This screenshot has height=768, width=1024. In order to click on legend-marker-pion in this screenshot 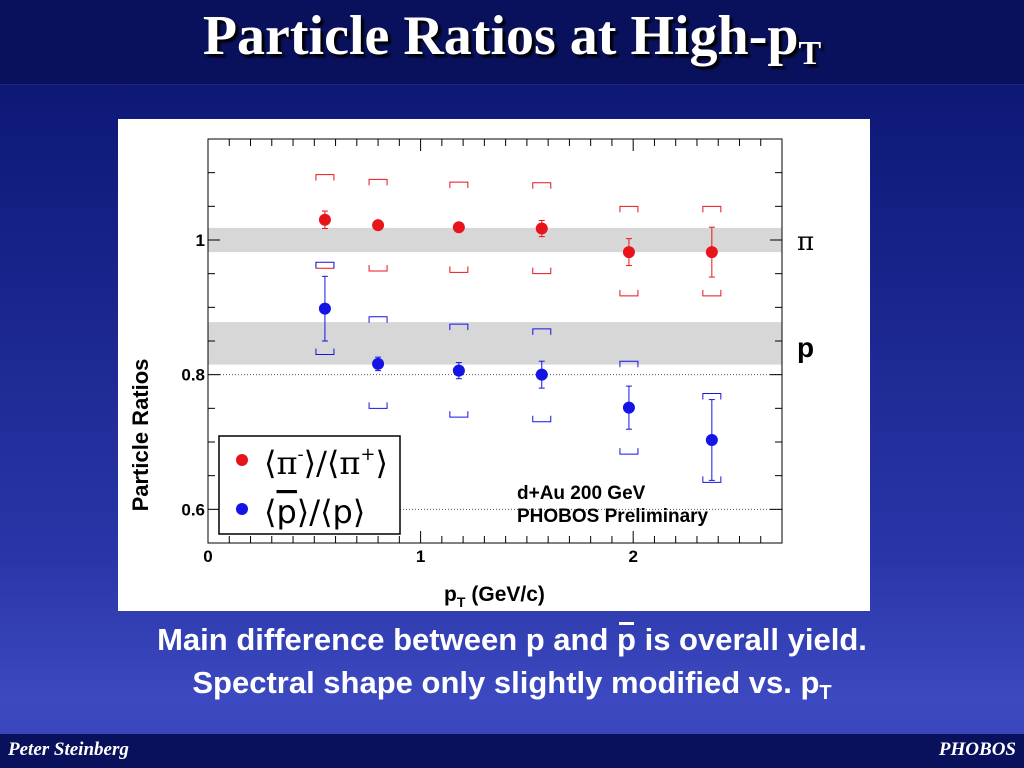, I will do `click(242, 460)`.